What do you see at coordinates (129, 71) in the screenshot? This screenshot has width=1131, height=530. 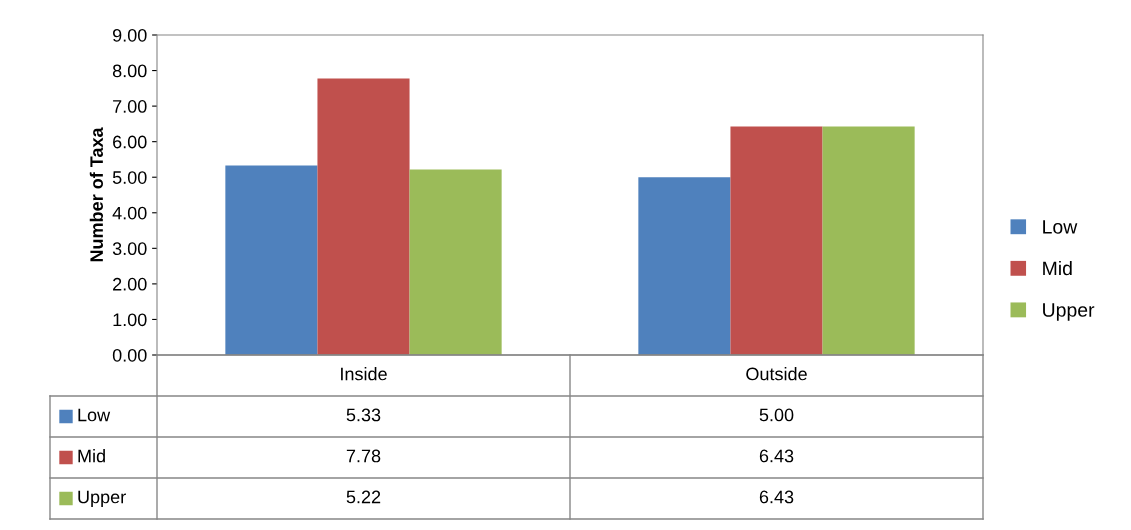 I see `y-tick-label: 8.00` at bounding box center [129, 71].